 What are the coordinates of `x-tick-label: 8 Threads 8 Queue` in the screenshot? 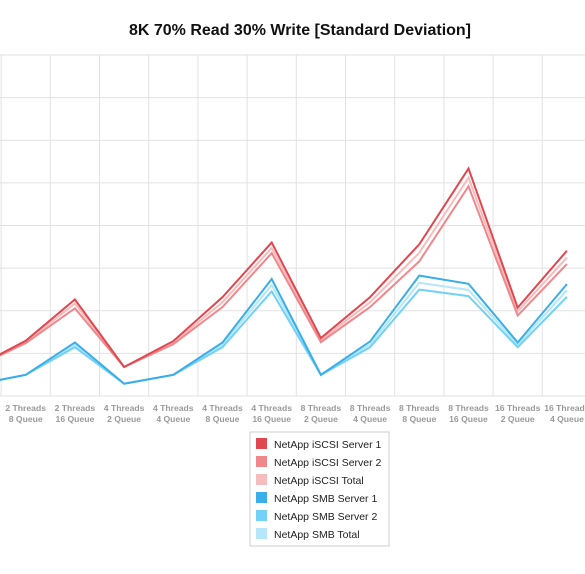 It's located at (419, 413).